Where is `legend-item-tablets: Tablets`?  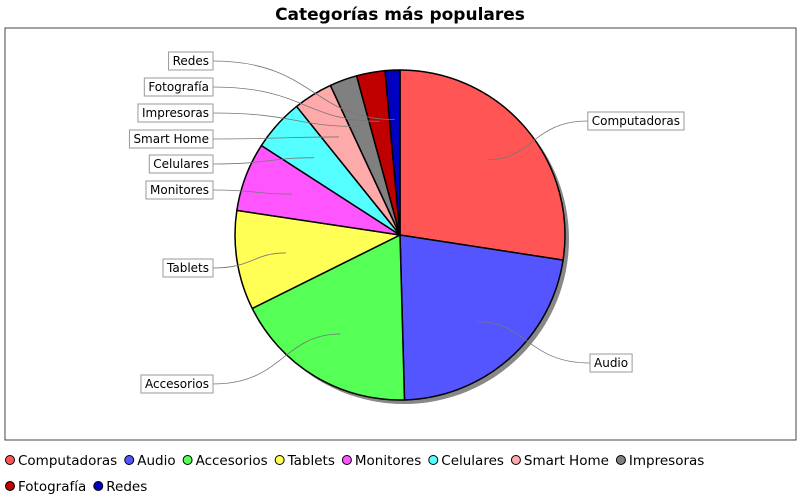
legend-item-tablets: Tablets is located at coordinates (304, 461).